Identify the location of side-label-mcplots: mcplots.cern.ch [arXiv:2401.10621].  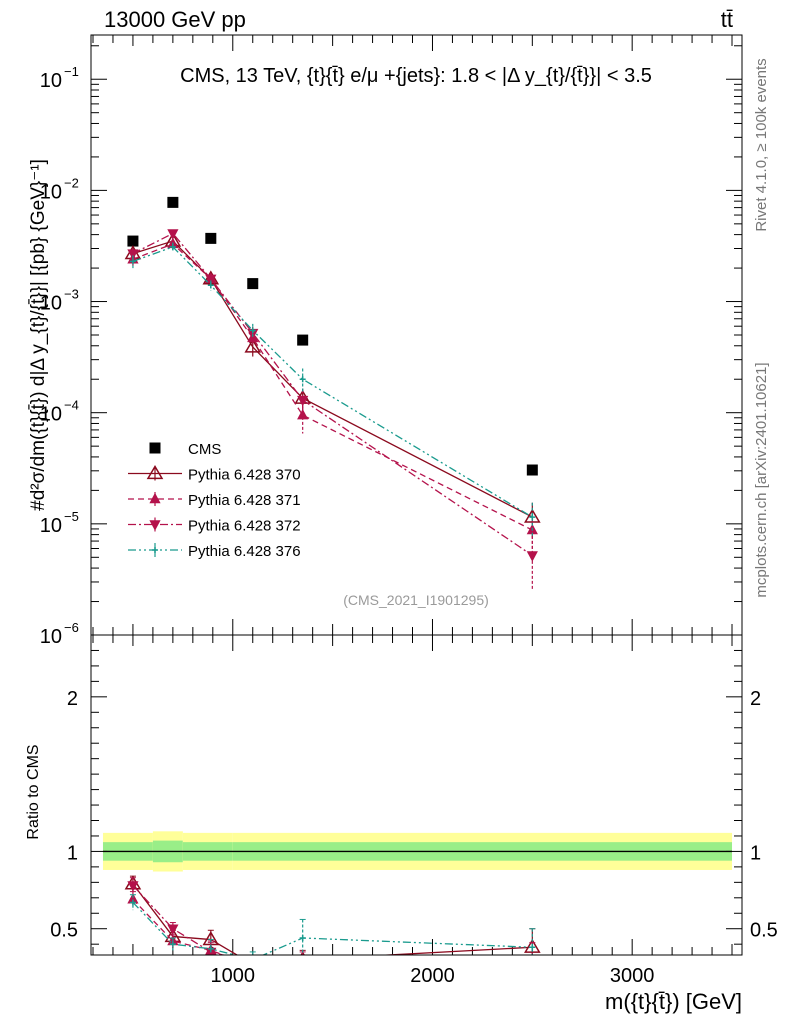
(761, 479).